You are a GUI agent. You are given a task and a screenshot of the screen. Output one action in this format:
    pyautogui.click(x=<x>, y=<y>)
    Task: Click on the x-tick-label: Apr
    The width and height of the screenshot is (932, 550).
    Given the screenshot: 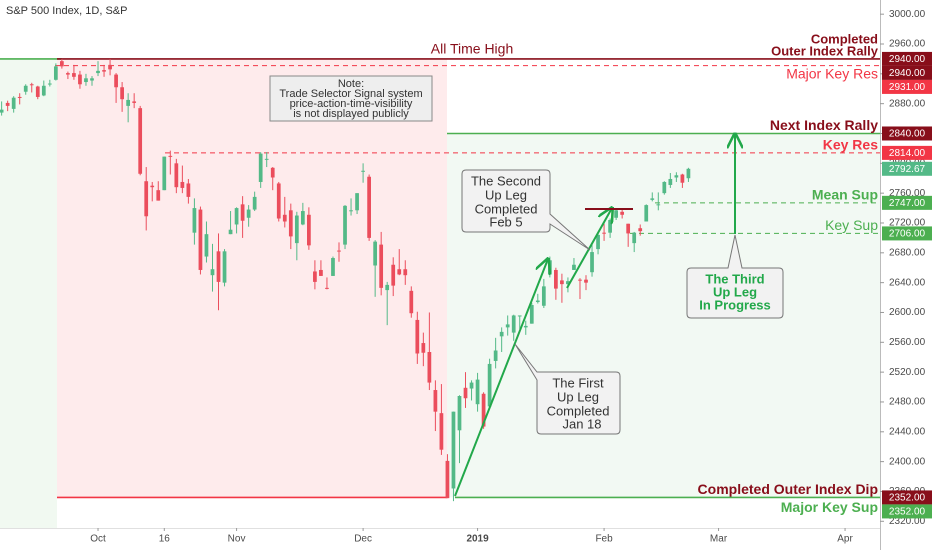 What is the action you would take?
    pyautogui.click(x=845, y=539)
    